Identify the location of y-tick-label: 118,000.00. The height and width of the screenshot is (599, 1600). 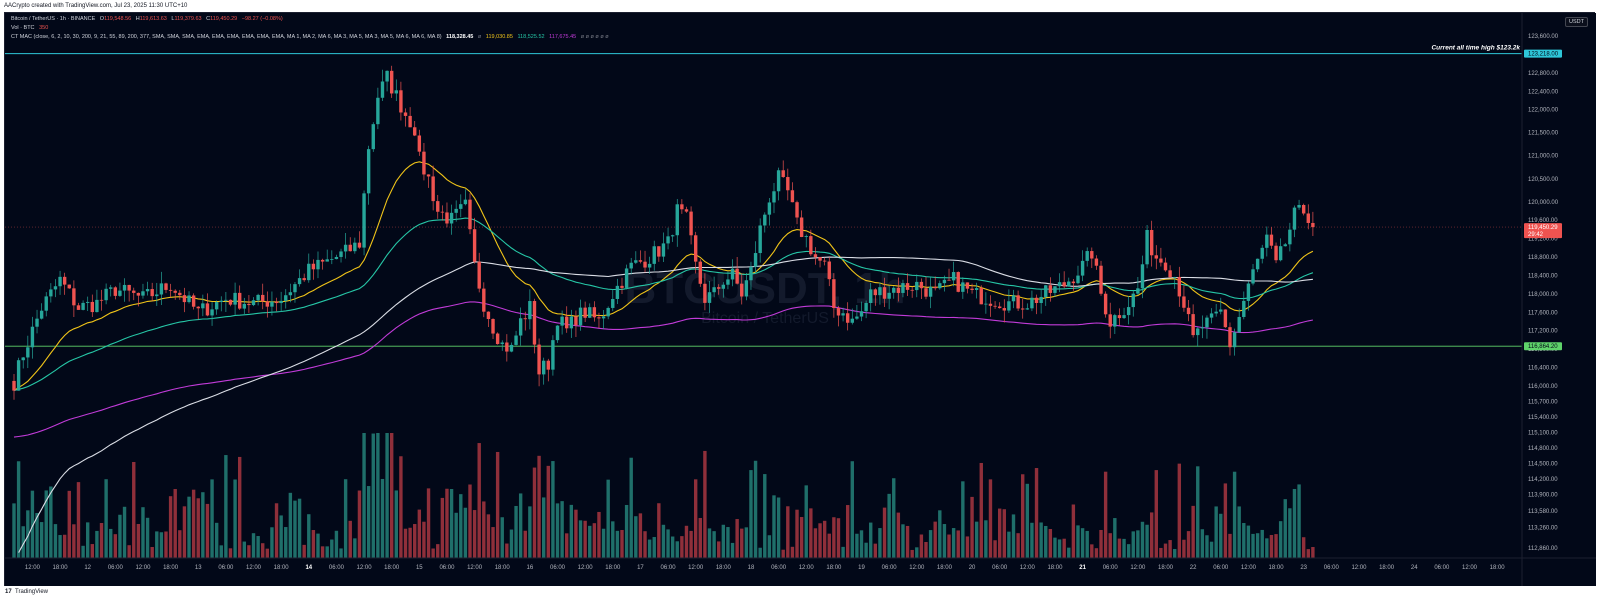
(1543, 295).